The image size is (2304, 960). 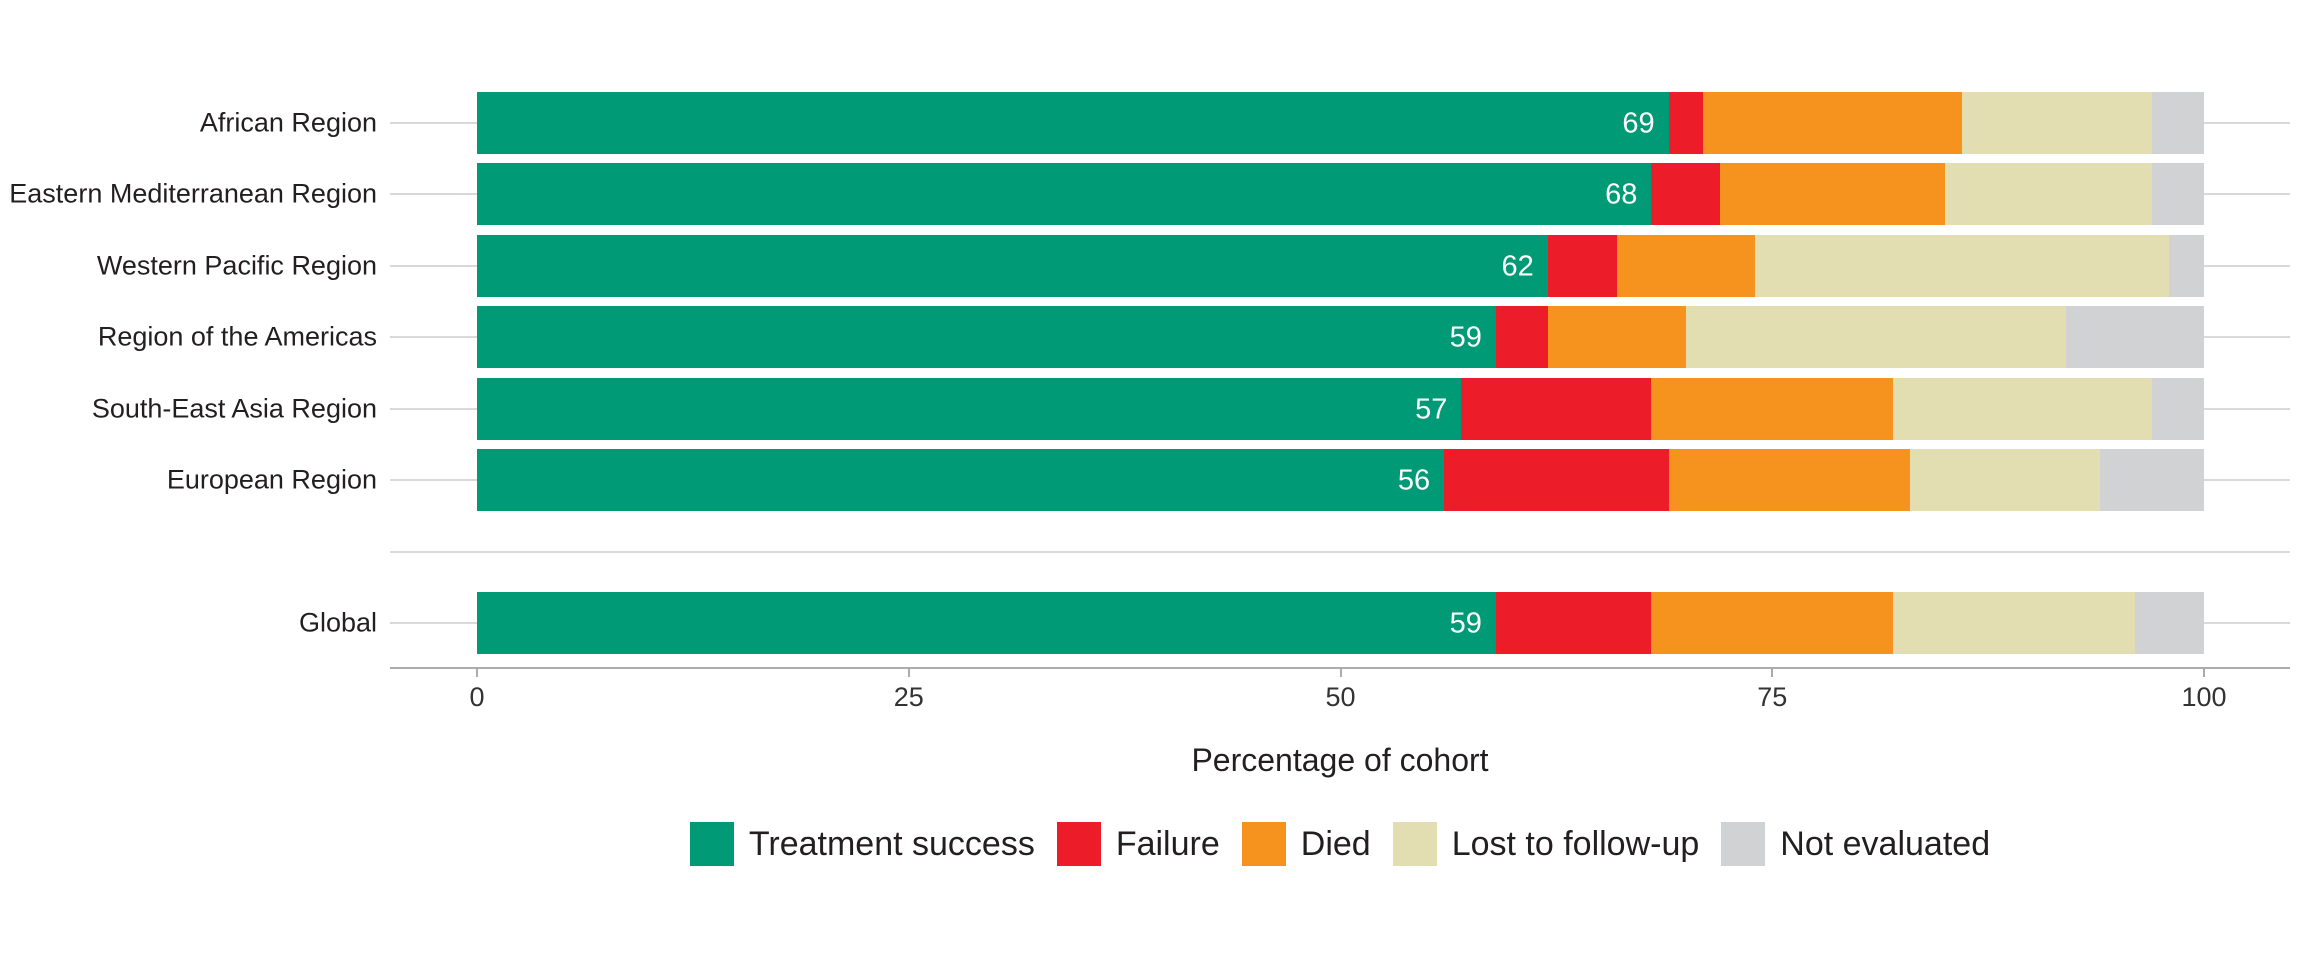 I want to click on category-label-western-pacific-region: Western Pacific Region, so click(x=236, y=265).